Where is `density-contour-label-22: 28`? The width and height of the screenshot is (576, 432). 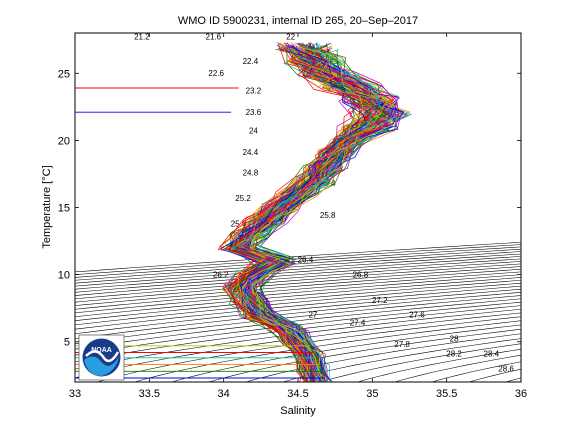
density-contour-label-22: 28 is located at coordinates (454, 339).